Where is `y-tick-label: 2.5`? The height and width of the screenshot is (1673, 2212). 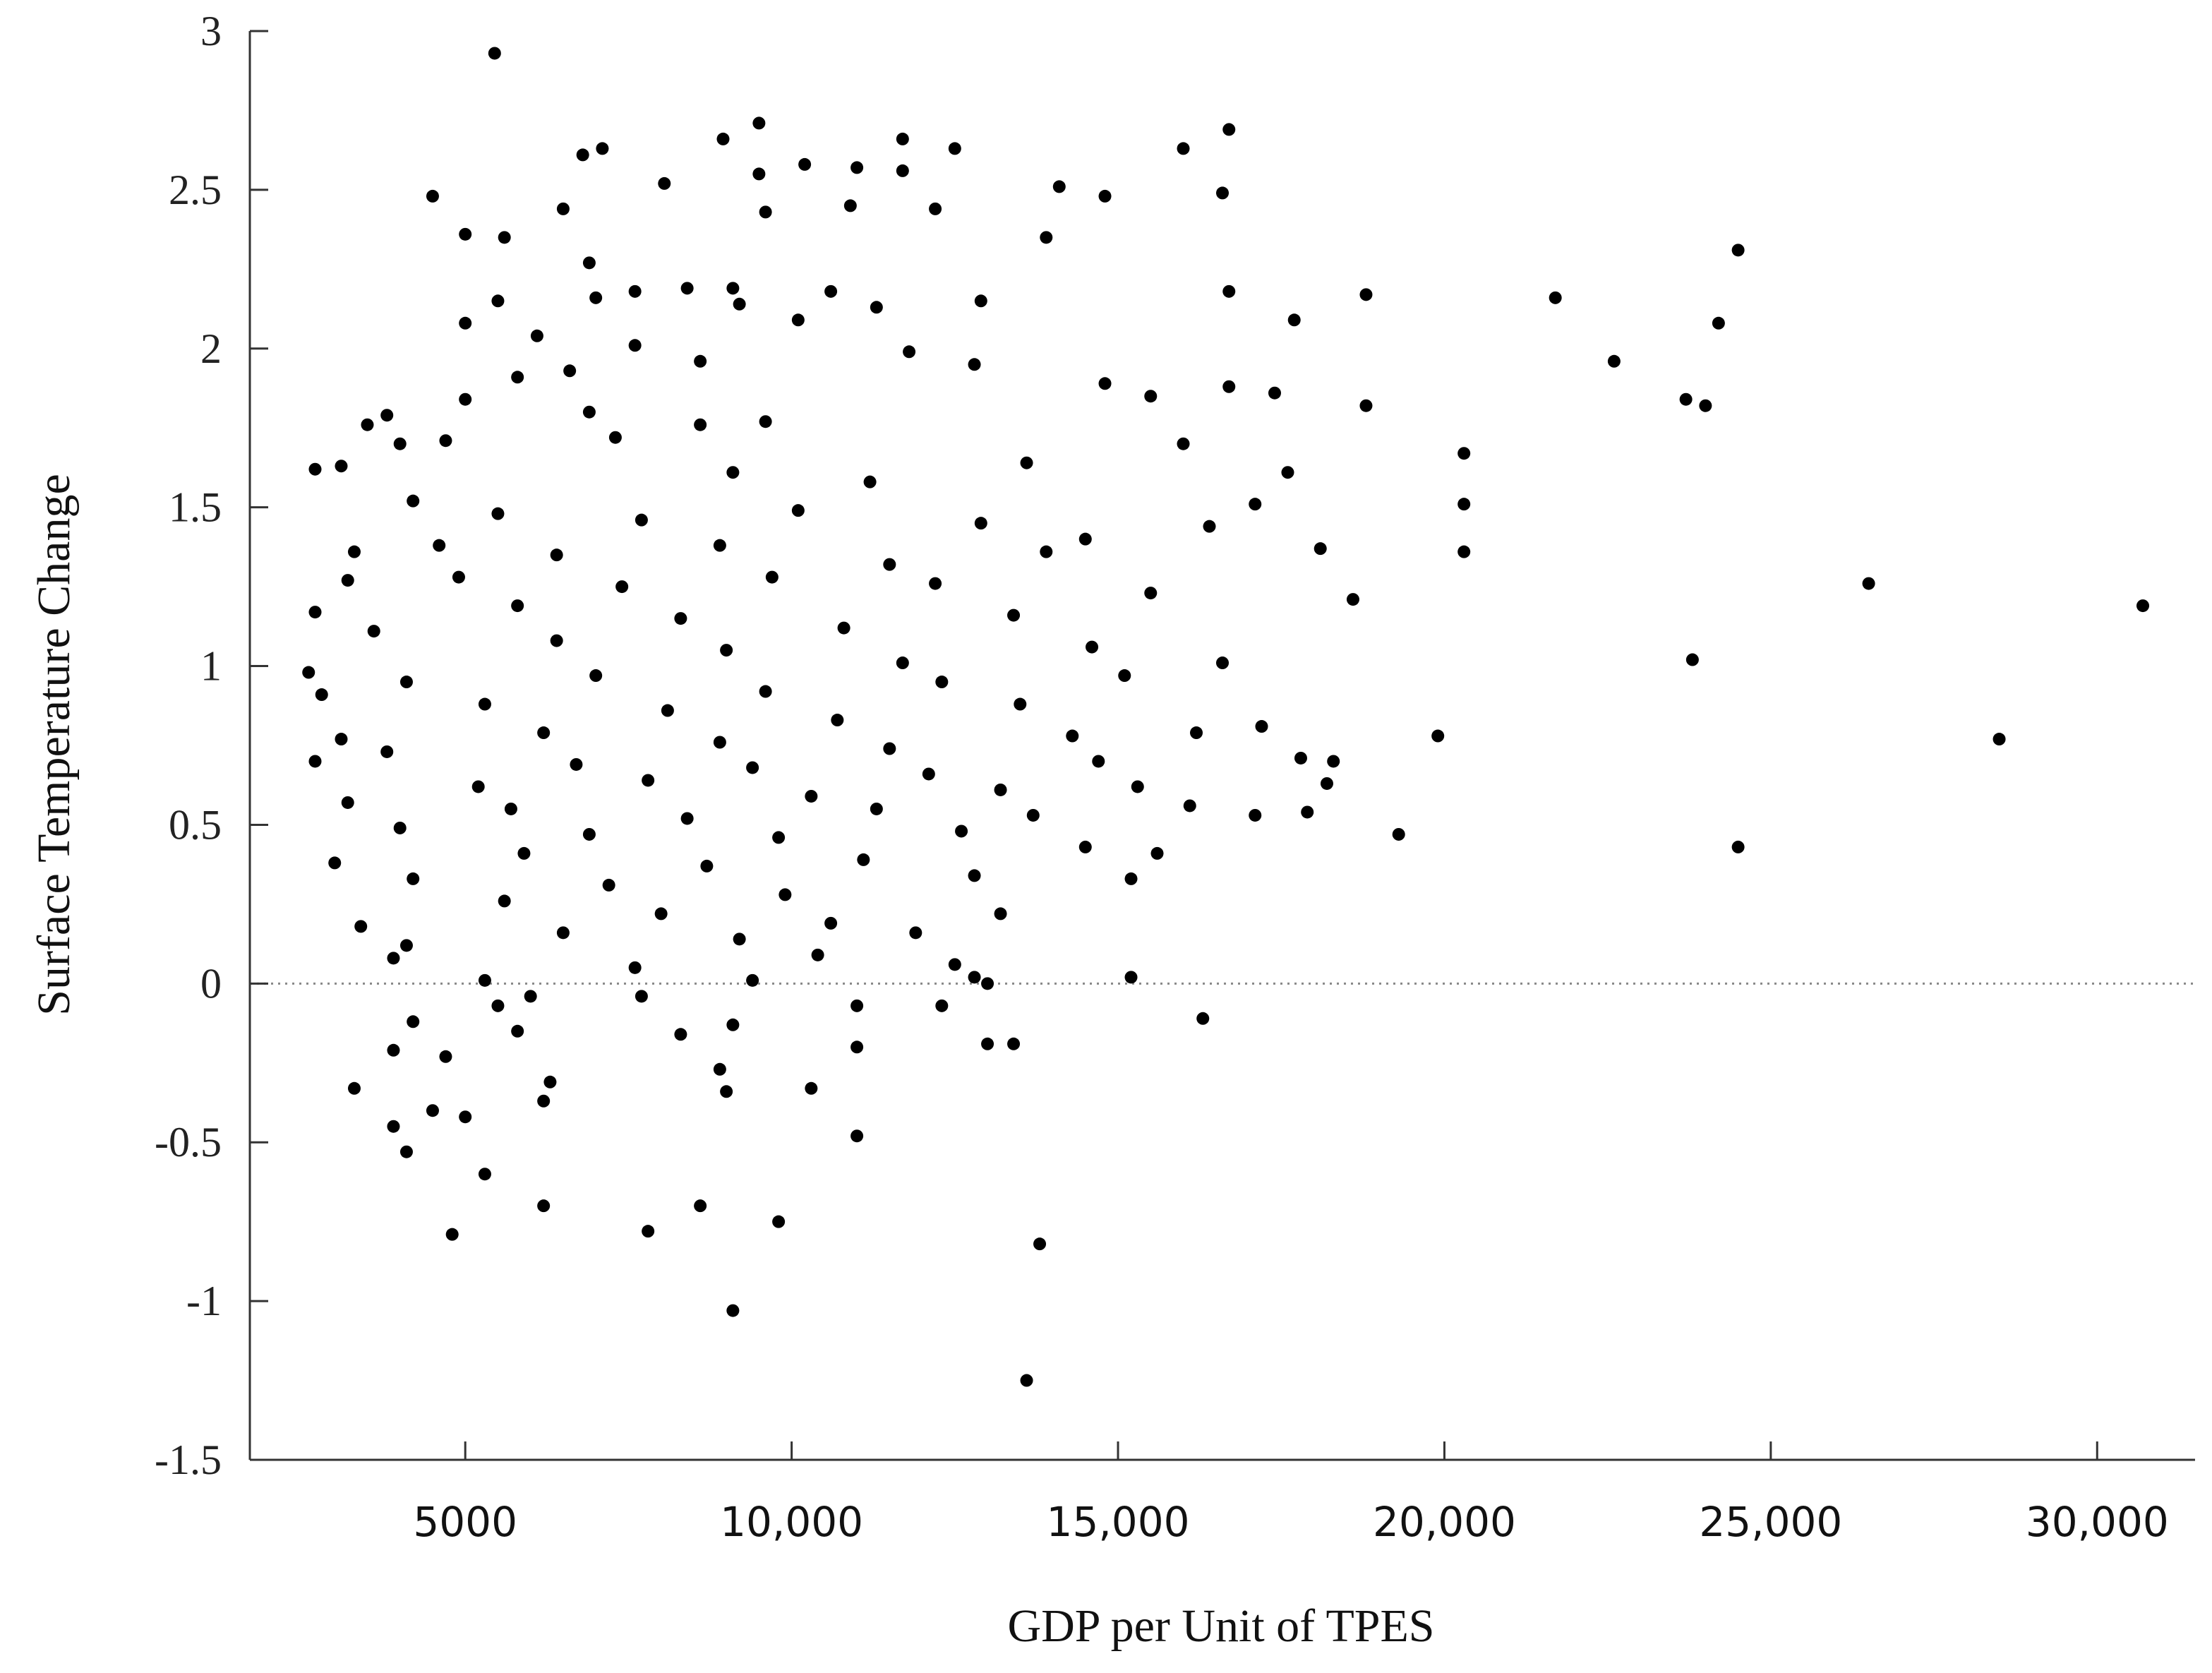
y-tick-label: 2.5 is located at coordinates (195, 190).